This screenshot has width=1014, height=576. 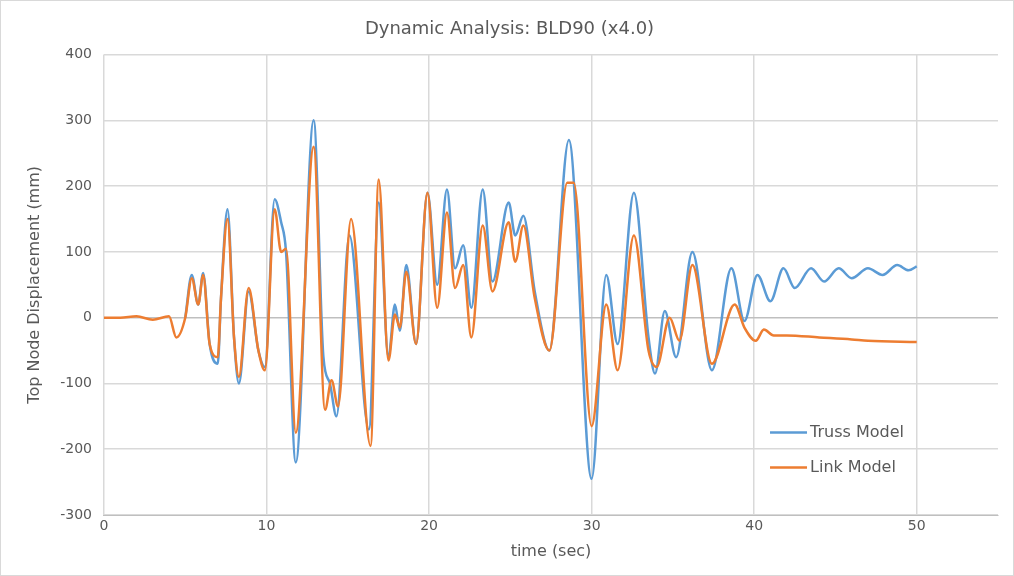 What do you see at coordinates (853, 466) in the screenshot?
I see `legend-label: Link Model` at bounding box center [853, 466].